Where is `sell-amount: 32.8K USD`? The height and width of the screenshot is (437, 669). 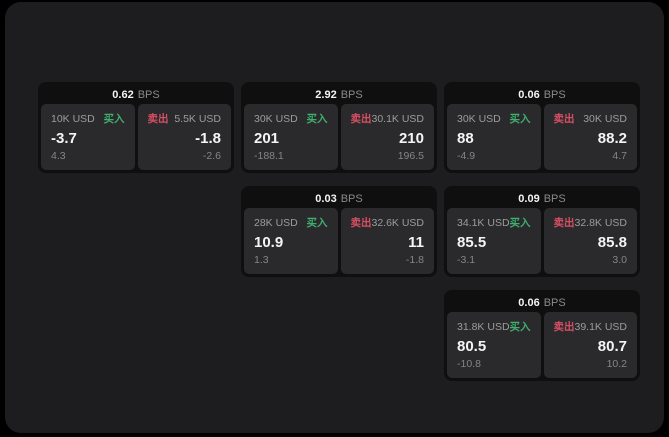
sell-amount: 32.8K USD is located at coordinates (601, 222).